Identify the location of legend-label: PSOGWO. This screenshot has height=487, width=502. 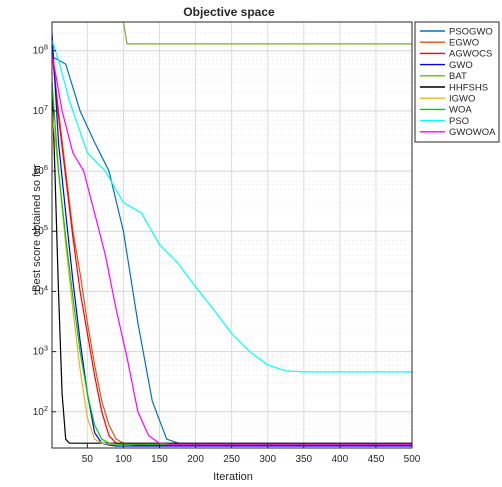
(471, 31).